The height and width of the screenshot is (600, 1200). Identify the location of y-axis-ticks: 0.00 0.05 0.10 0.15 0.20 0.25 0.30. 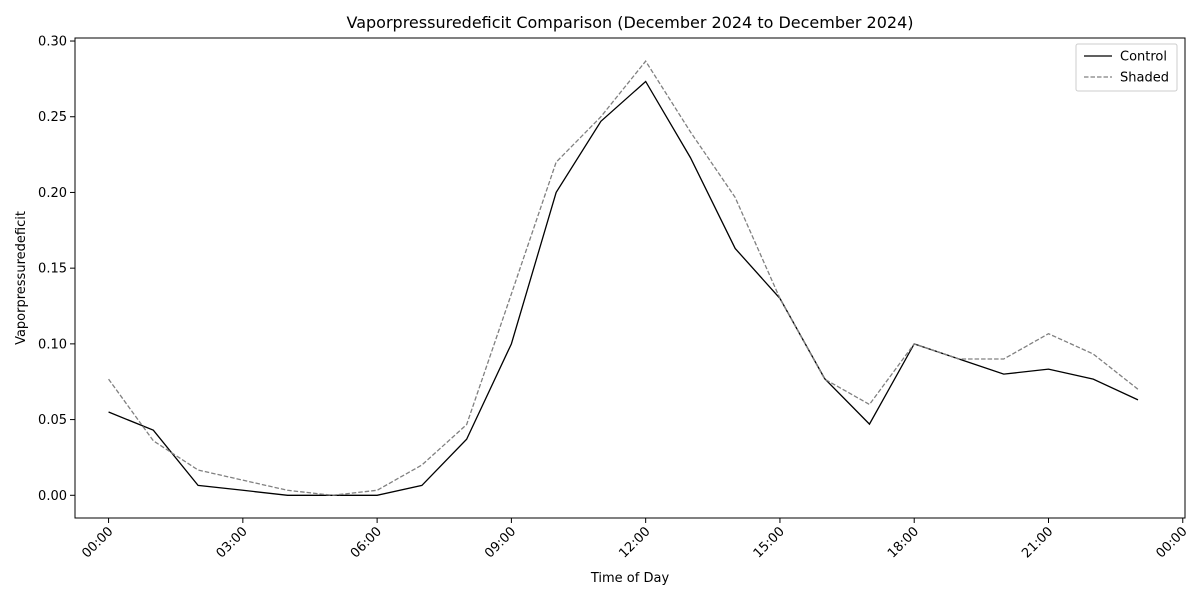
(56, 269).